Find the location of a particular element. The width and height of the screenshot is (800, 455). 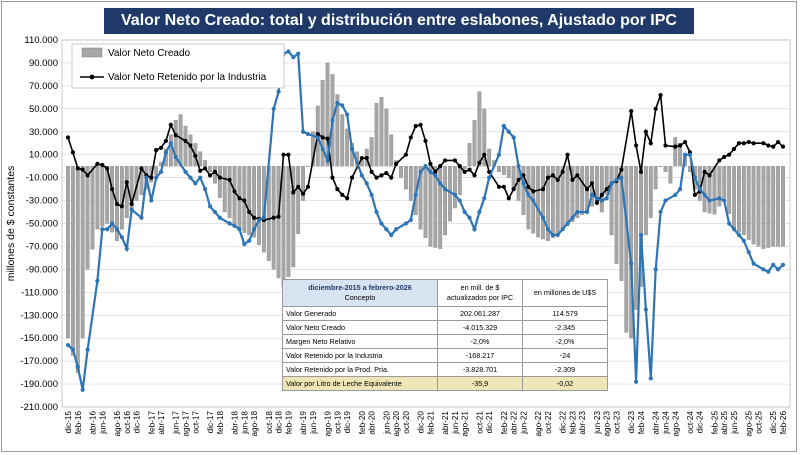

x-tick-label: feb-23 is located at coordinates (572, 423).